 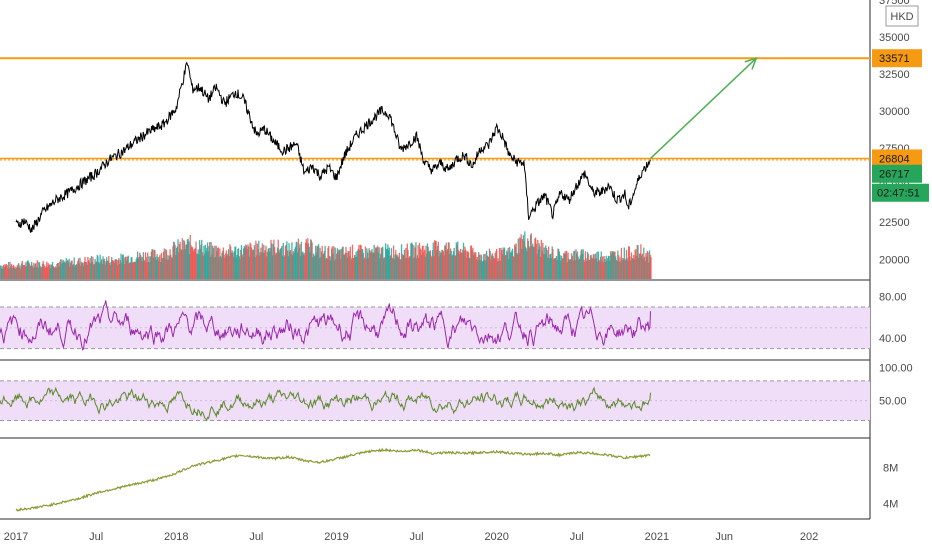 I want to click on countdown-label: 02:47:51, so click(x=898, y=194).